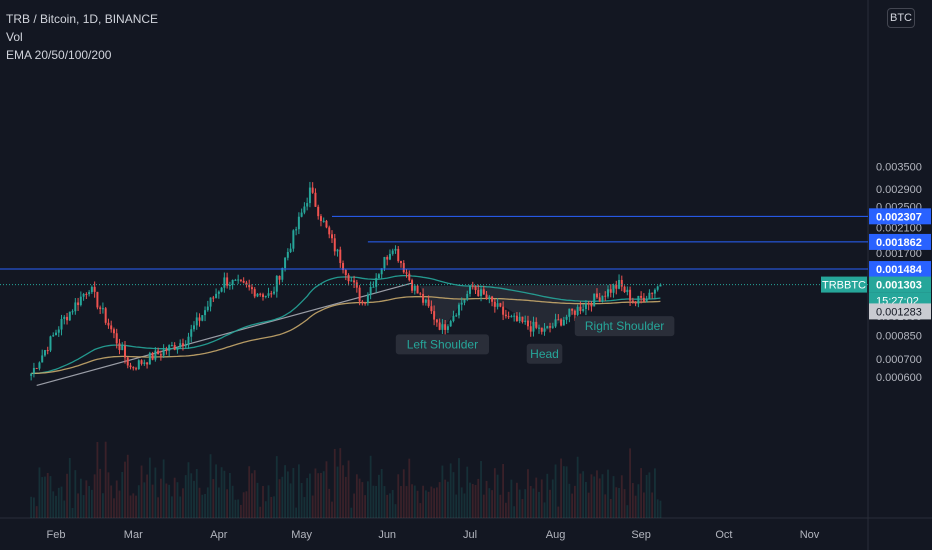 The height and width of the screenshot is (550, 932). What do you see at coordinates (520, 308) in the screenshot?
I see `head-and-shoulders-shape` at bounding box center [520, 308].